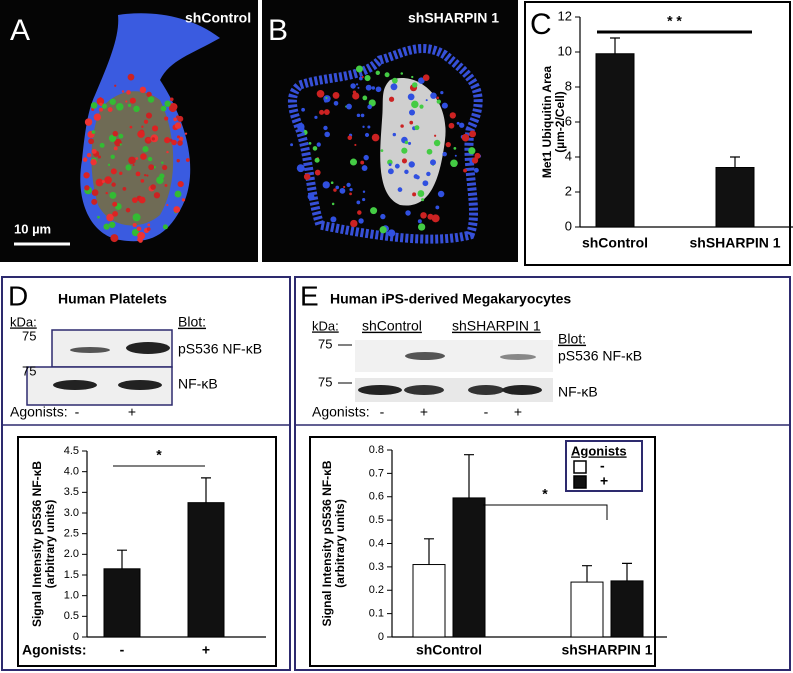  I want to click on y-axis-label: (arbitrary units), so click(340, 543).